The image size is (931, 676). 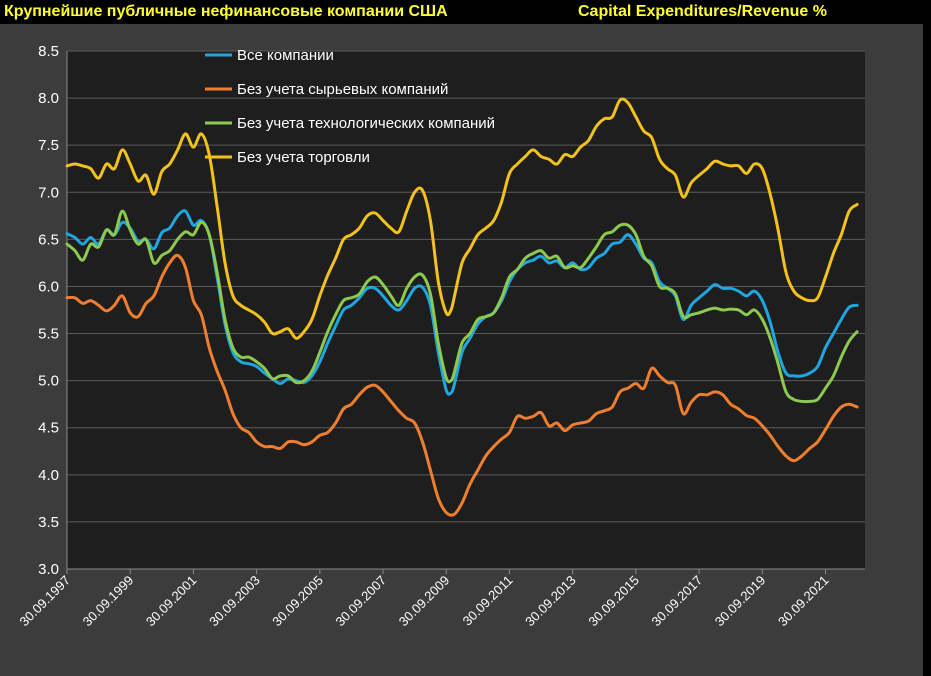 What do you see at coordinates (48, 569) in the screenshot?
I see `y-tick-label: 3.0` at bounding box center [48, 569].